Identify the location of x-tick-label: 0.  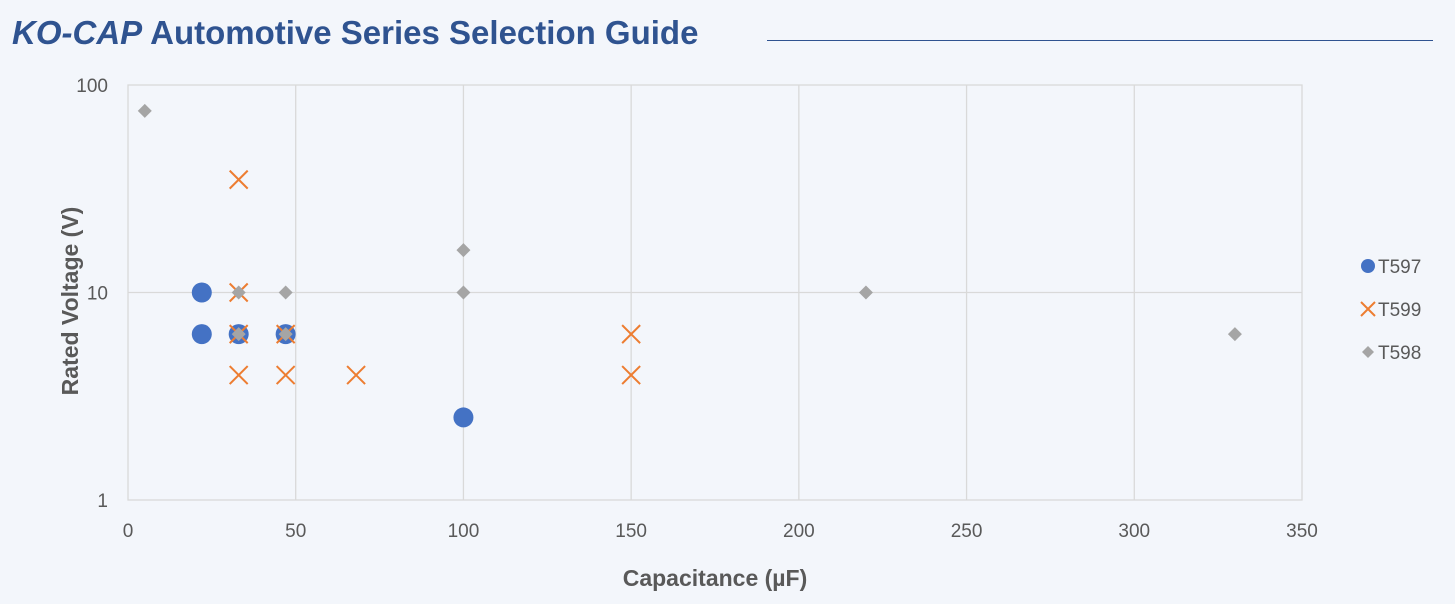
(128, 531).